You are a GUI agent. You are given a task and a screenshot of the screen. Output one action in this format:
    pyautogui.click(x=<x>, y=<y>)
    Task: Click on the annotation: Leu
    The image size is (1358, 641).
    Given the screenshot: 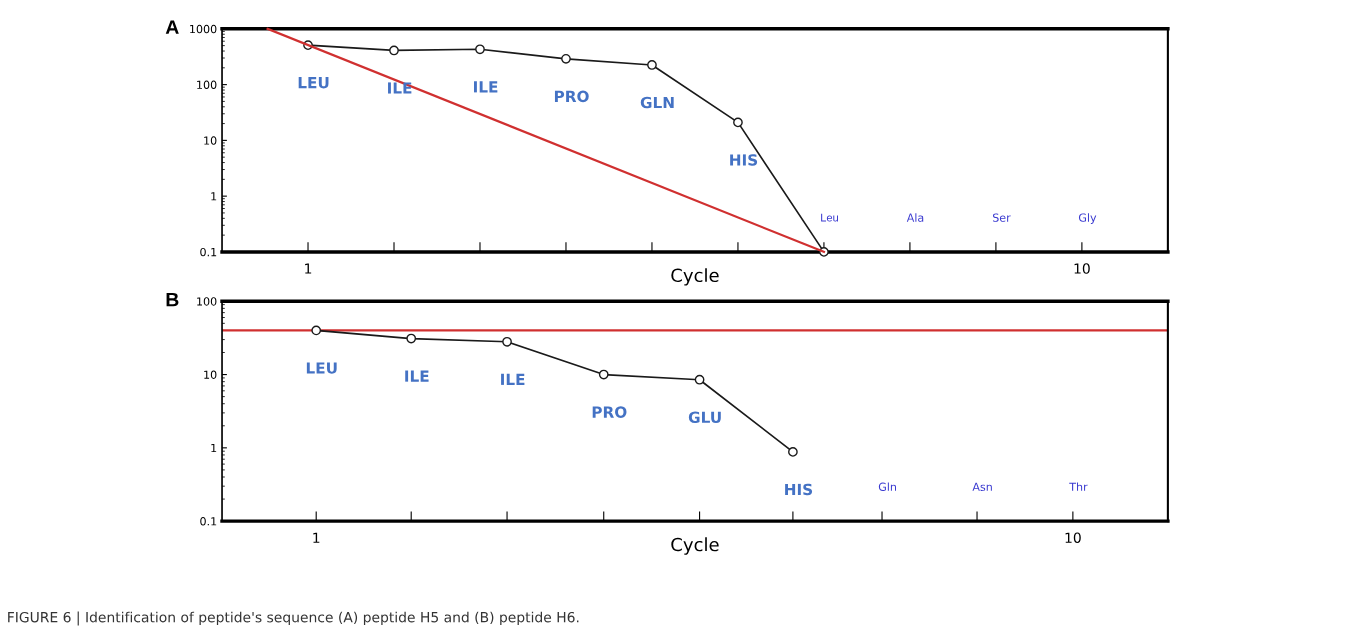 What is the action you would take?
    pyautogui.click(x=830, y=217)
    